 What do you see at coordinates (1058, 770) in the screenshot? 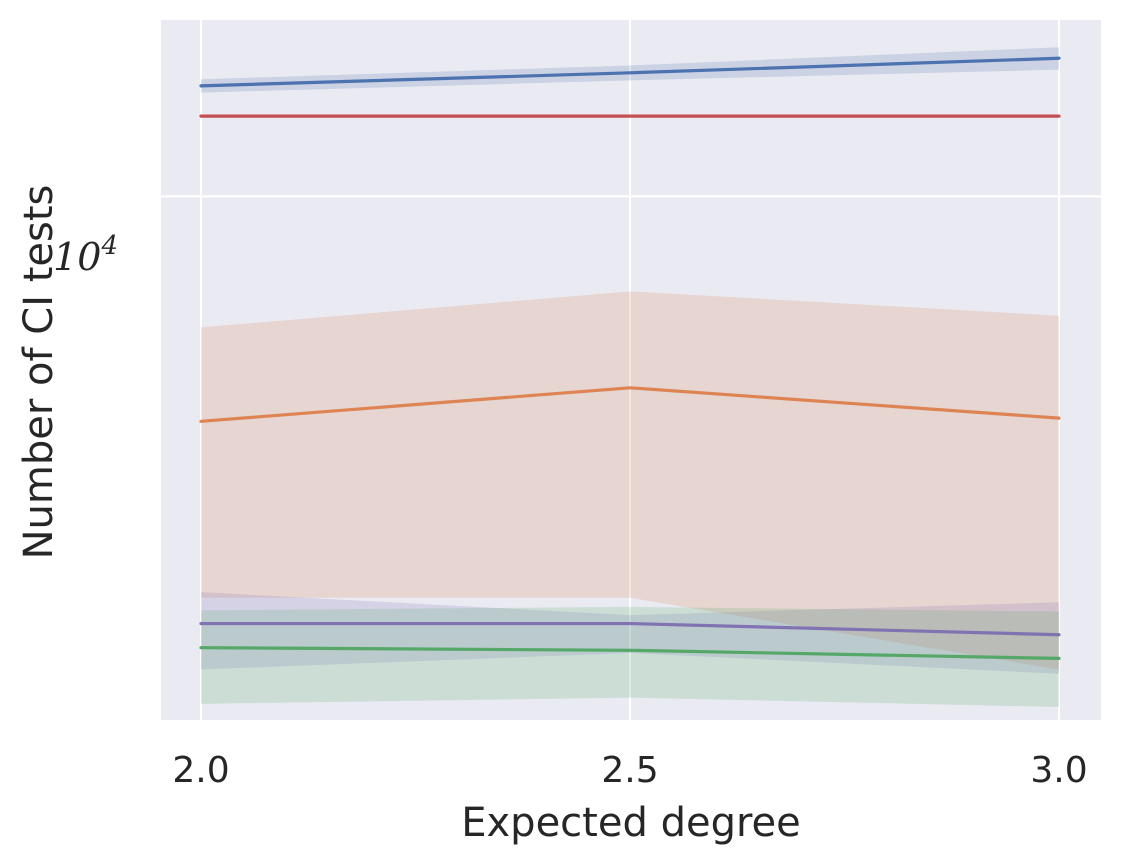
I see `x-tick-label: 3.0` at bounding box center [1058, 770].